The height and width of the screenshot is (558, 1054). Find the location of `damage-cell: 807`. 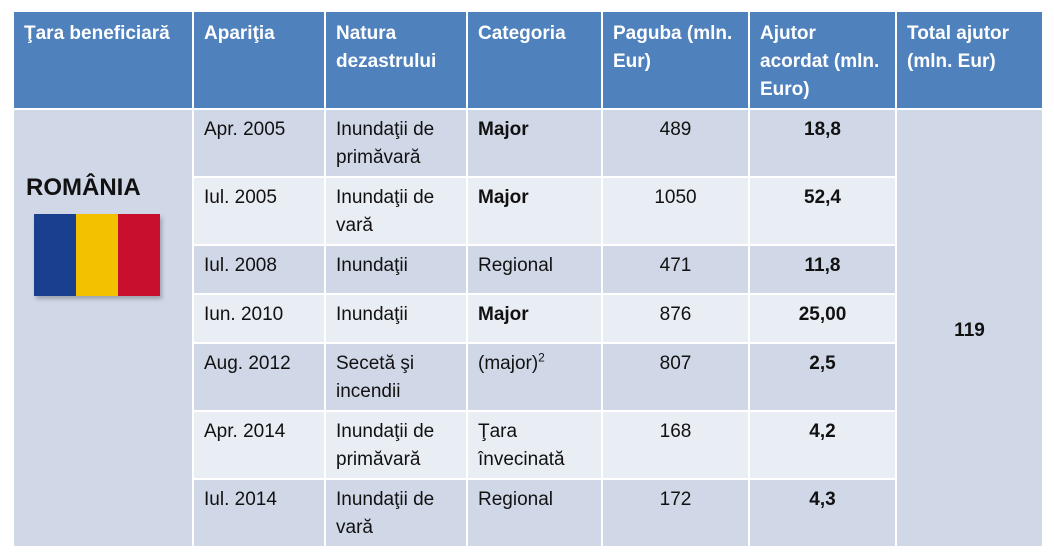

damage-cell: 807 is located at coordinates (675, 377).